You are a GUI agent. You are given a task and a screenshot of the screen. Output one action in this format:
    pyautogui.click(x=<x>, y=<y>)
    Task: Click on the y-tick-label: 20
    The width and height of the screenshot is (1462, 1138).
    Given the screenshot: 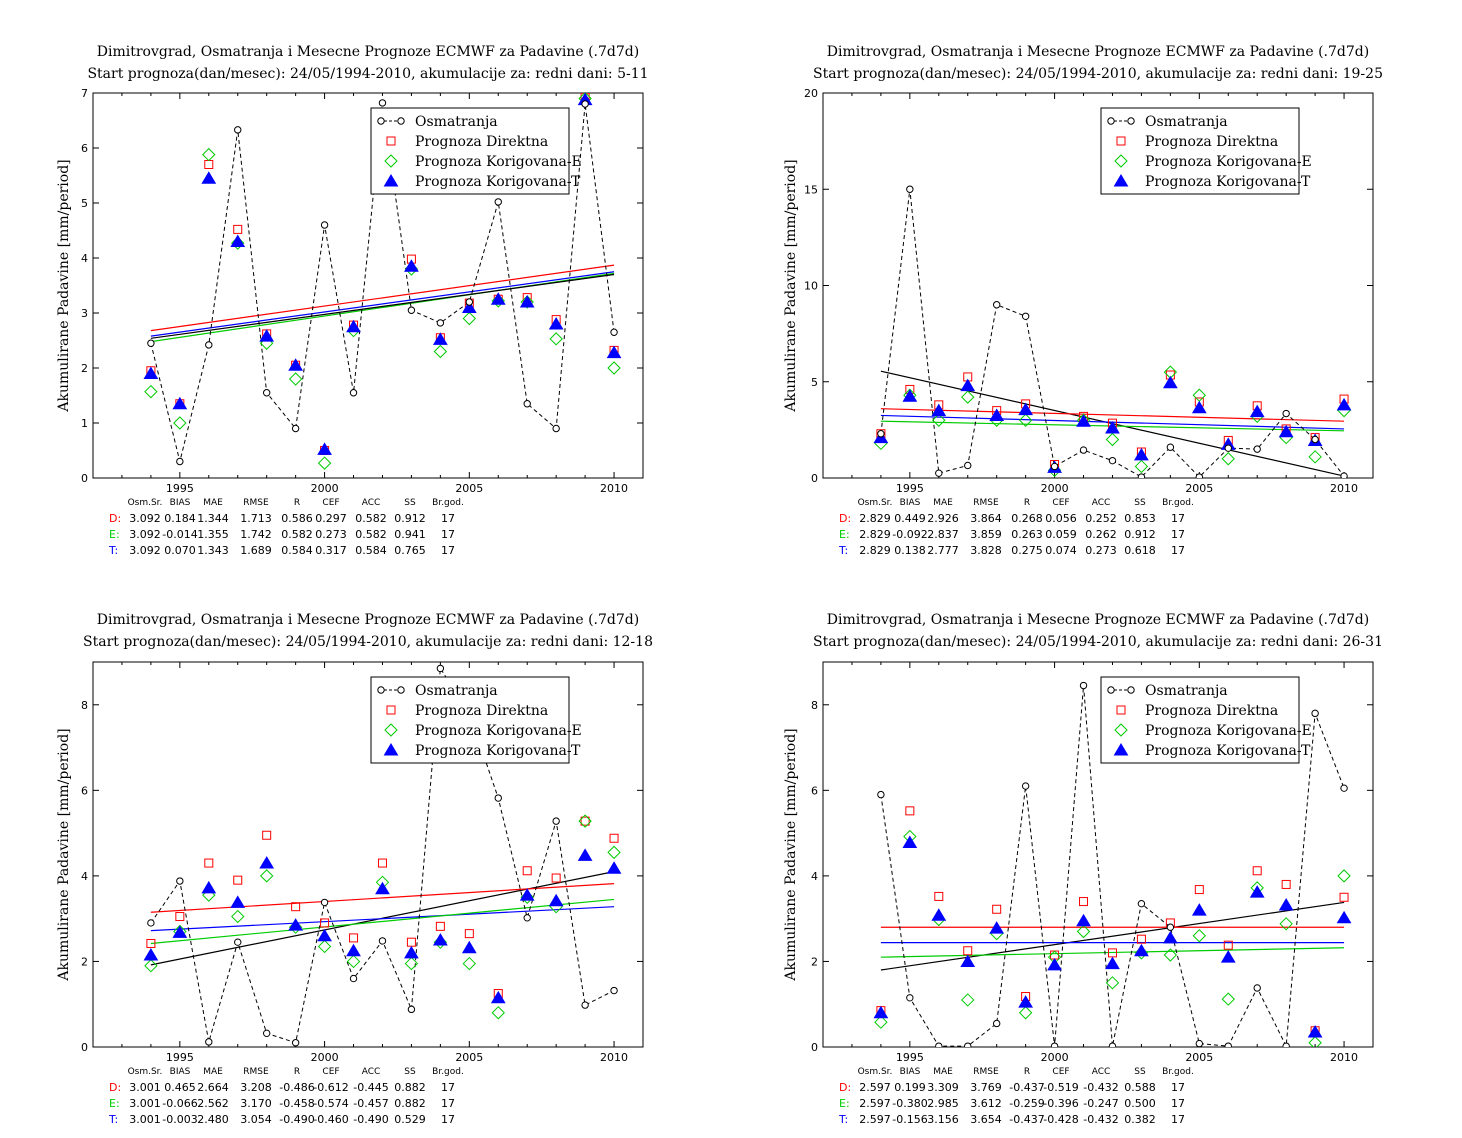 What is the action you would take?
    pyautogui.click(x=811, y=93)
    